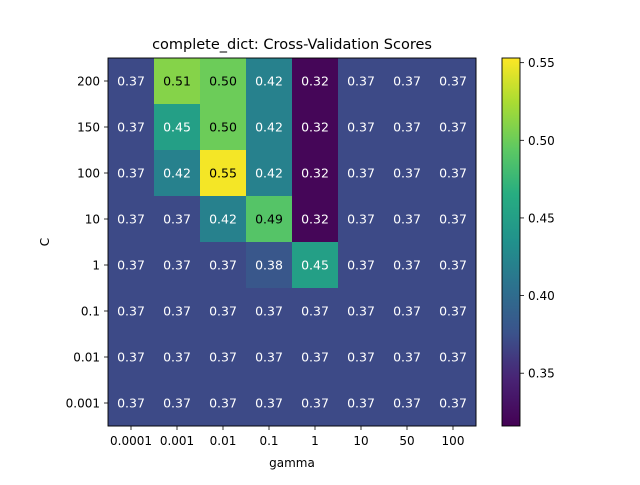  I want to click on y-axis-label: C, so click(45, 242).